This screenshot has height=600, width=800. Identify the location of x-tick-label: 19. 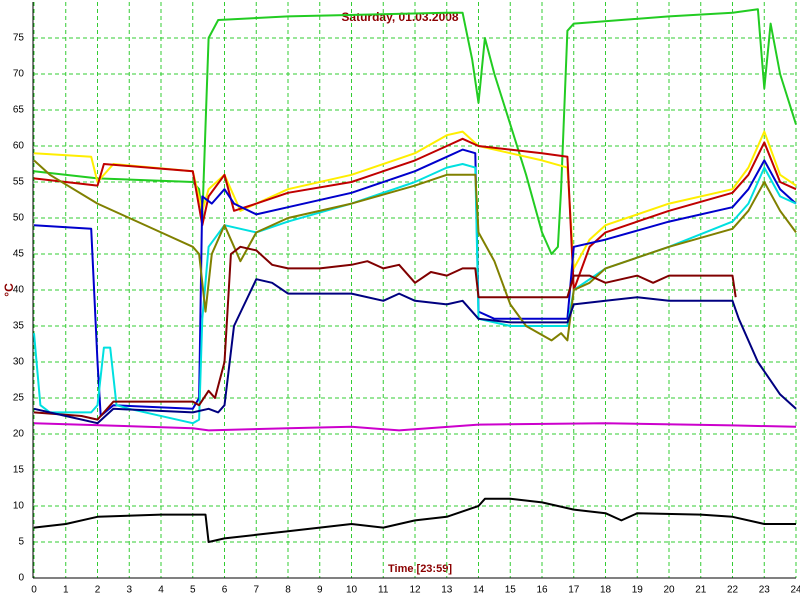
(638, 590).